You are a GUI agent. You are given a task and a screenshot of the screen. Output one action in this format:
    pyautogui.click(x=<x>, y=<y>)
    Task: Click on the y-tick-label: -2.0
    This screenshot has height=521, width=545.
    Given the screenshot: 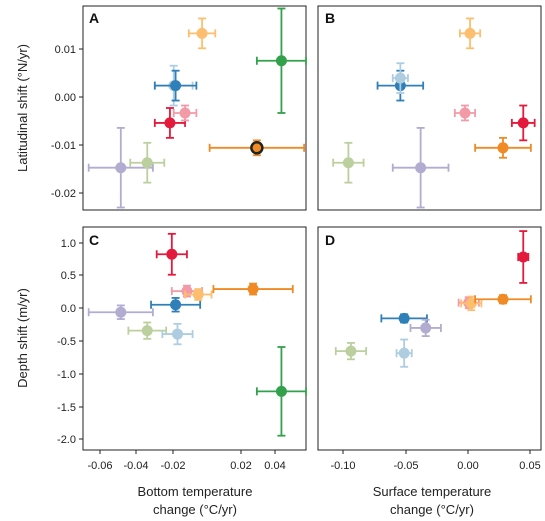 What is the action you would take?
    pyautogui.click(x=66, y=440)
    